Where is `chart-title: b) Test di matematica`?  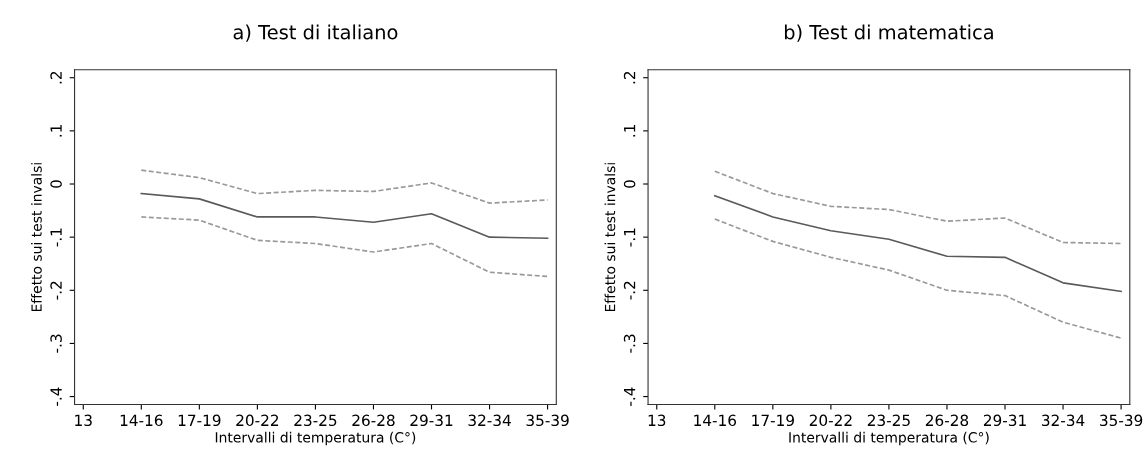 chart-title: b) Test di matematica is located at coordinates (888, 33).